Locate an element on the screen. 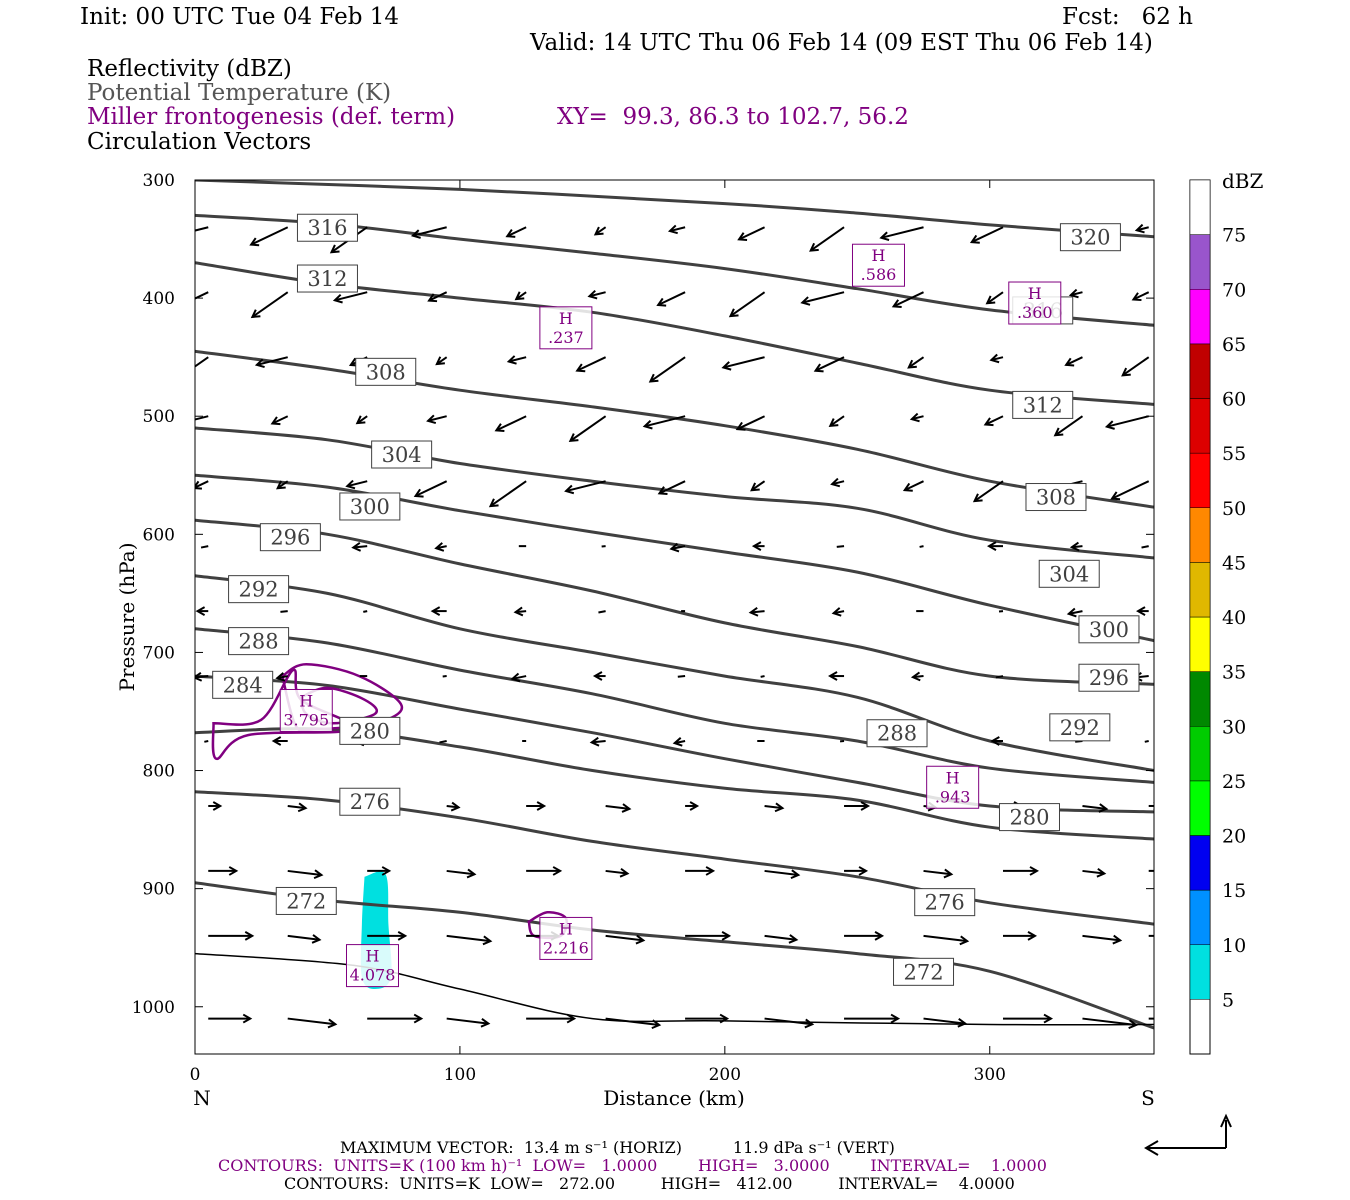 Image resolution: width=1350 pixels, height=1200 pixels. theta-label: 316 is located at coordinates (327, 228).